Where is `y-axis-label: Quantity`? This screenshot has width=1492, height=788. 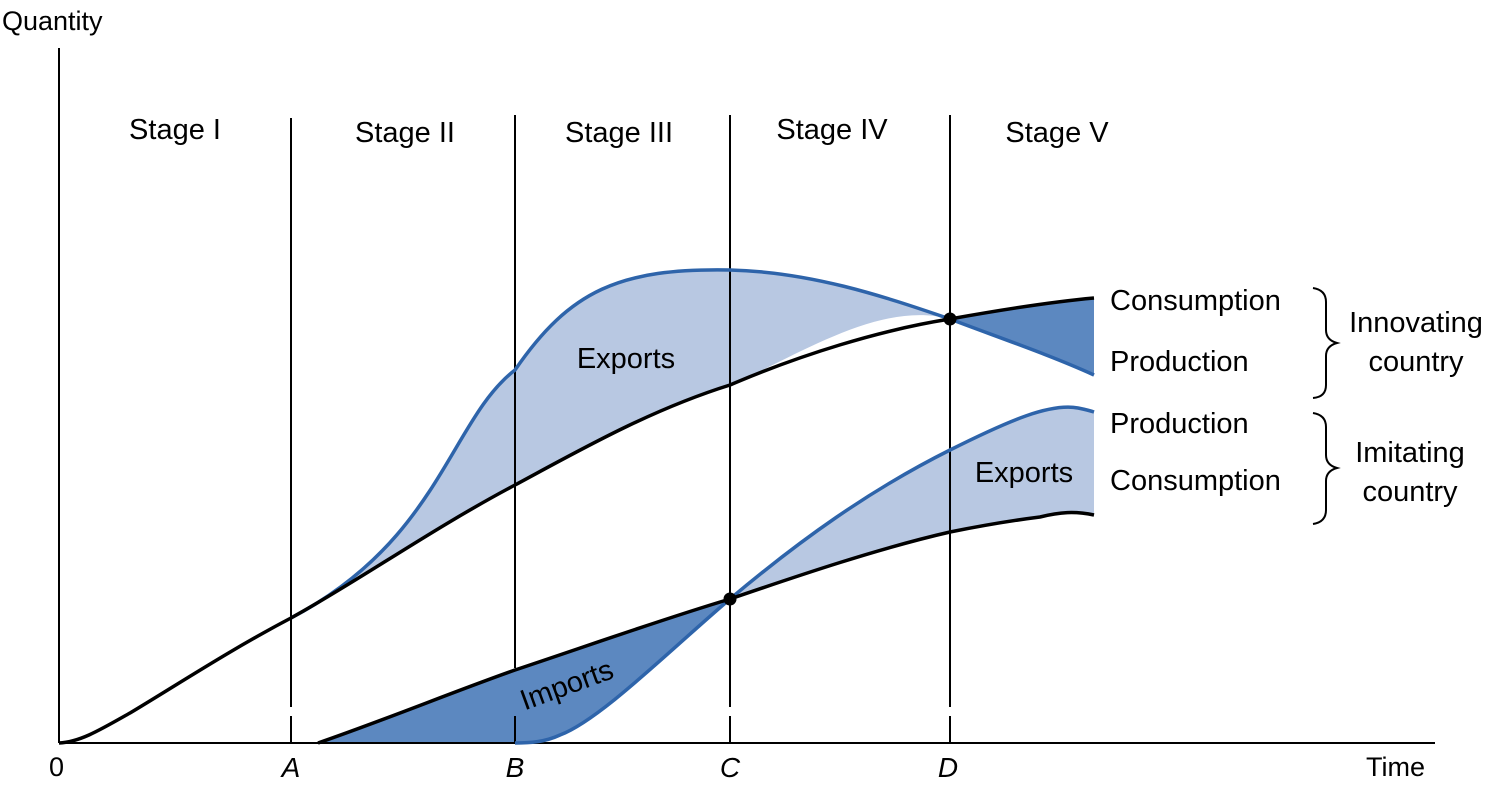
y-axis-label: Quantity is located at coordinates (52, 21).